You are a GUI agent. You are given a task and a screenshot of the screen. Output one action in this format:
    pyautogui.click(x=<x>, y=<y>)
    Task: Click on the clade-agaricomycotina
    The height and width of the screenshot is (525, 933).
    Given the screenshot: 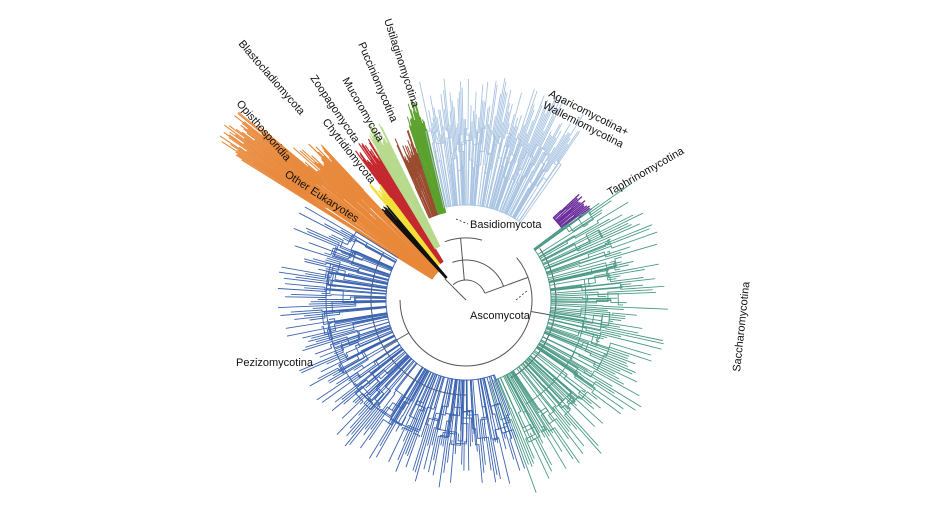 What is the action you would take?
    pyautogui.click(x=501, y=150)
    